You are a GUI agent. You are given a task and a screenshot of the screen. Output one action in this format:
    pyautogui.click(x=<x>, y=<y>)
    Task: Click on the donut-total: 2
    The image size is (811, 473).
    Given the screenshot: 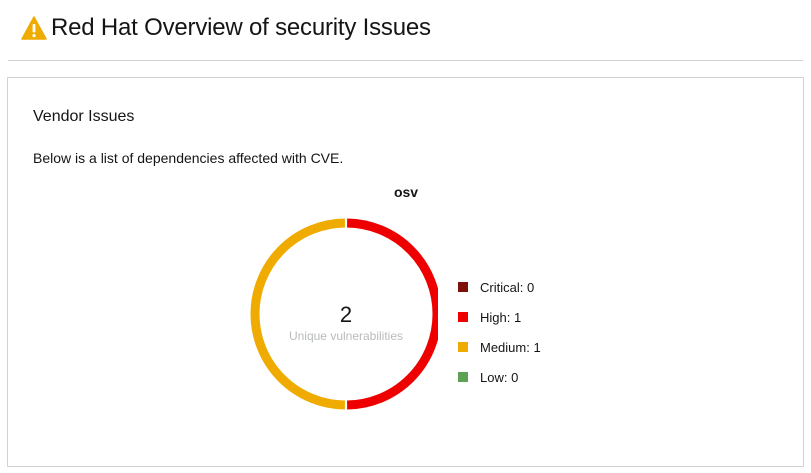 What is the action you would take?
    pyautogui.click(x=346, y=314)
    